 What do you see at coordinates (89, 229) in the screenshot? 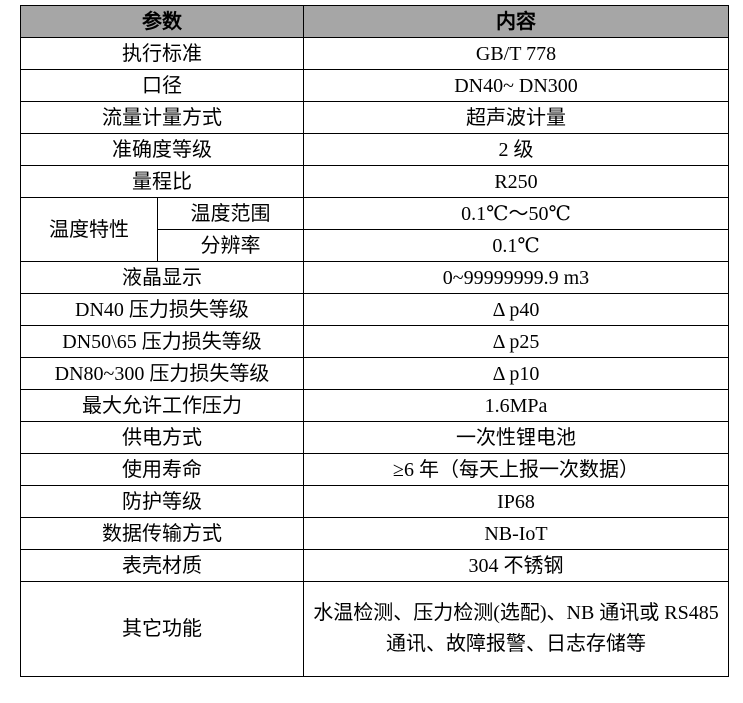
I see `param-group-cell: 温度特性` at bounding box center [89, 229].